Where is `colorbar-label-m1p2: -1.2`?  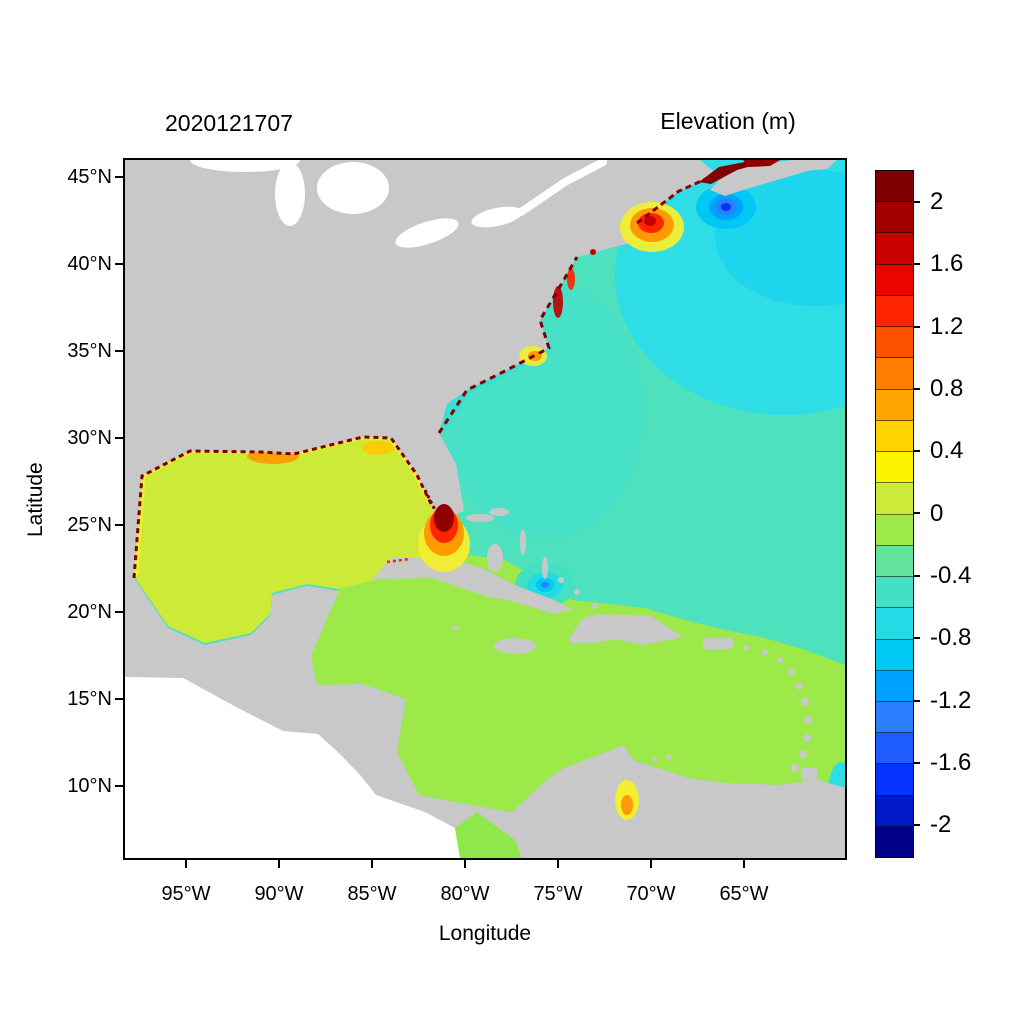 colorbar-label-m1p2: -1.2 is located at coordinates (951, 700).